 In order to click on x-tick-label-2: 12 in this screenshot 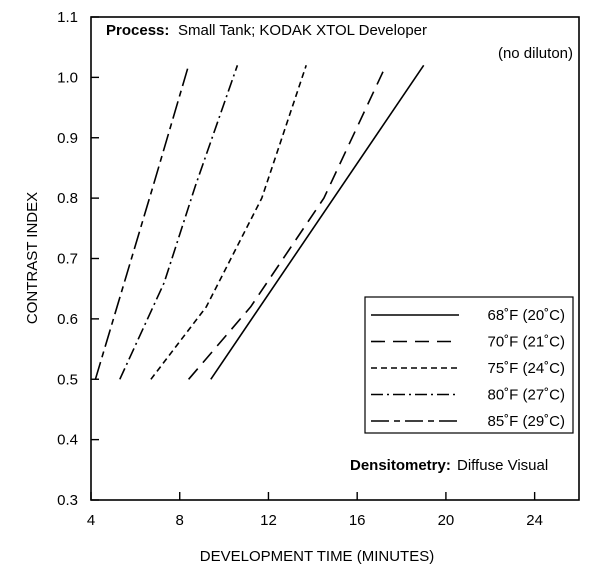, I will do `click(268, 520)`.